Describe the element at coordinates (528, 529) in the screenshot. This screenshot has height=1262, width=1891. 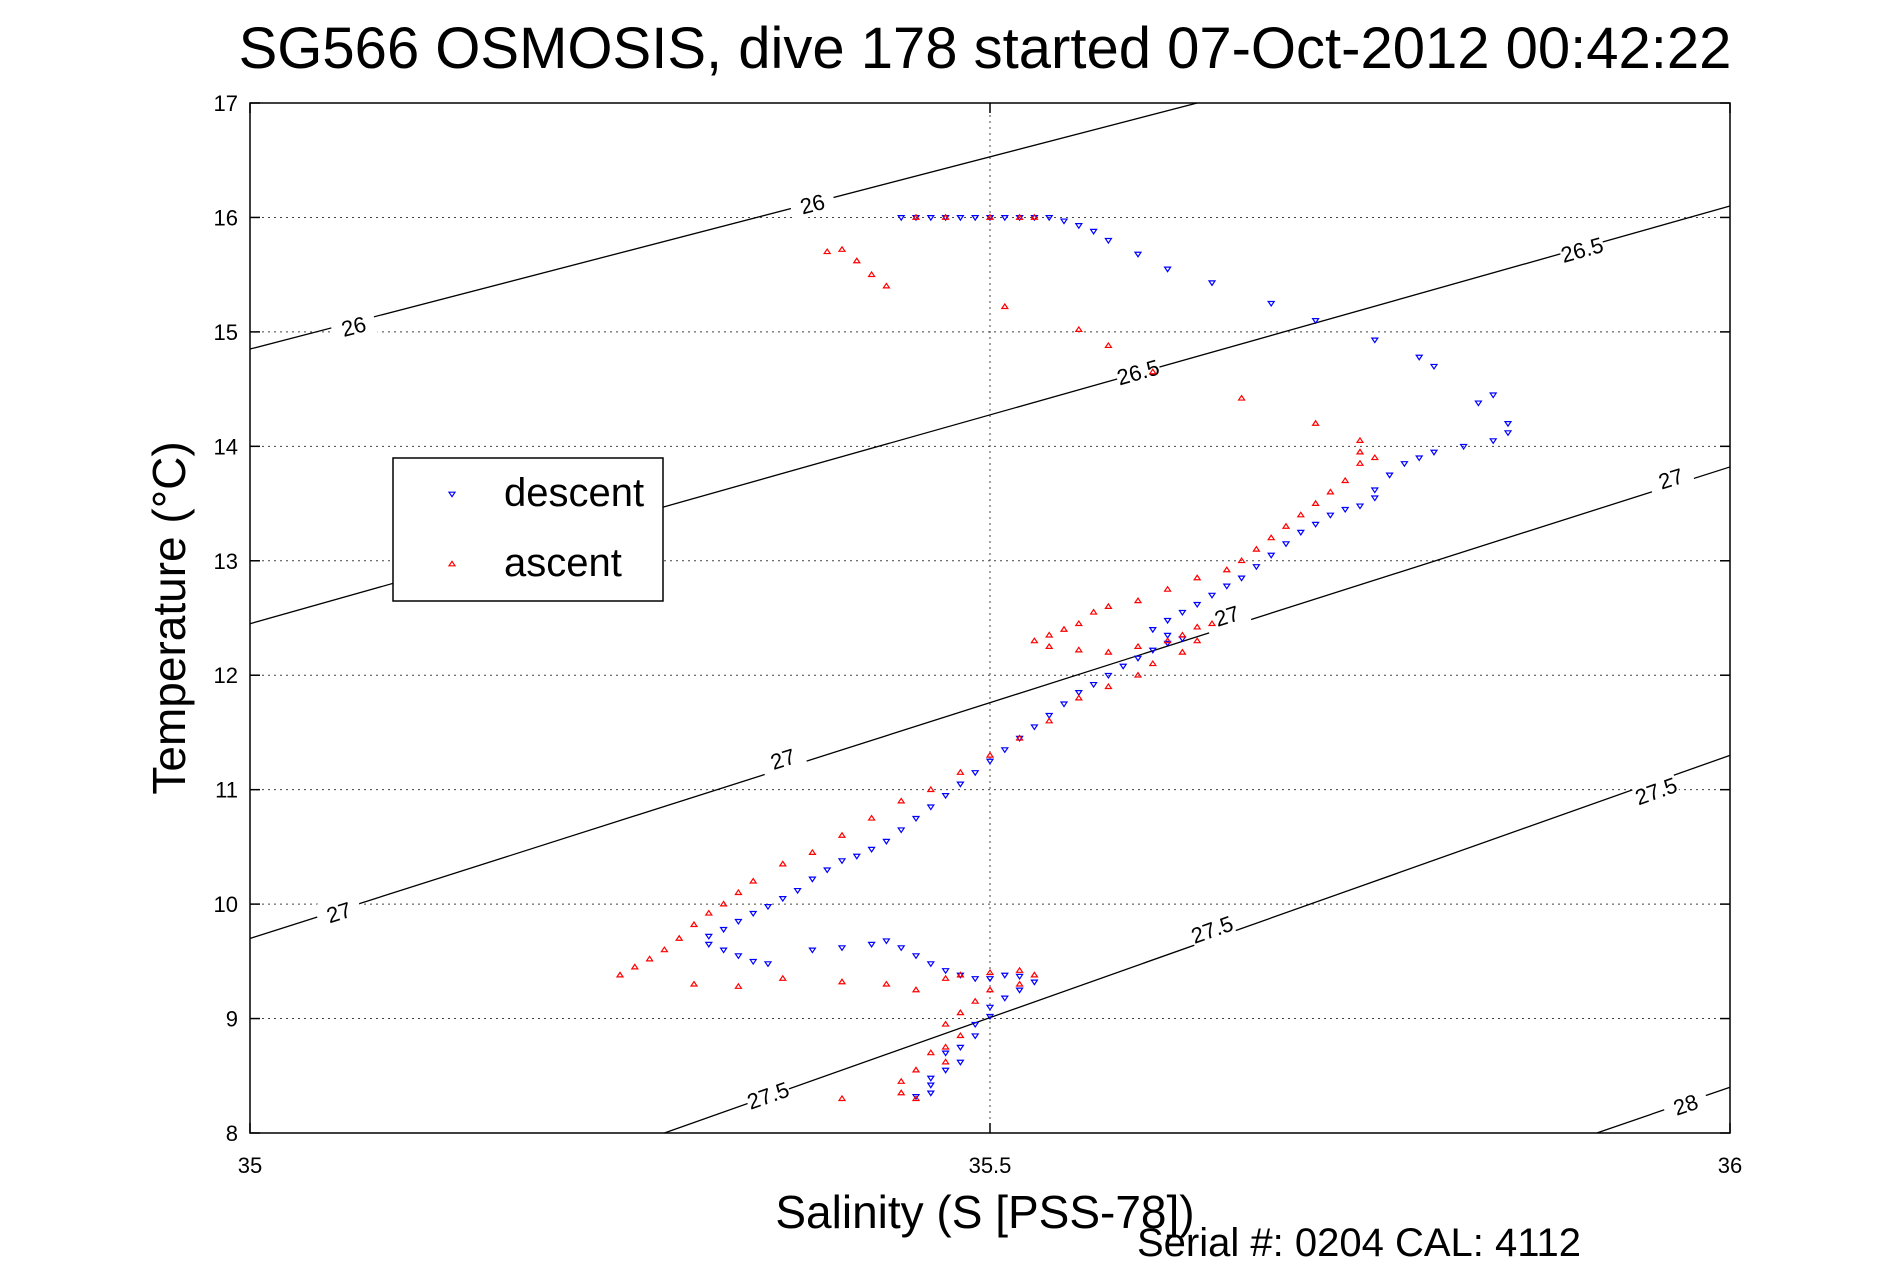
I see `legend-box` at that location.